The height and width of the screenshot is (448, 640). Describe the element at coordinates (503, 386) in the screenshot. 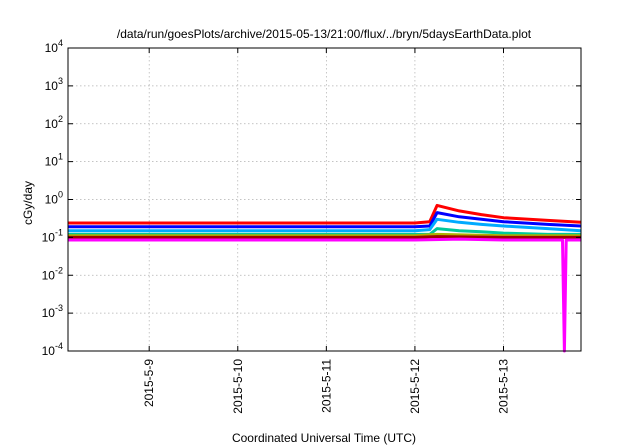

I see `x-tick-label: 2015-5-13` at that location.